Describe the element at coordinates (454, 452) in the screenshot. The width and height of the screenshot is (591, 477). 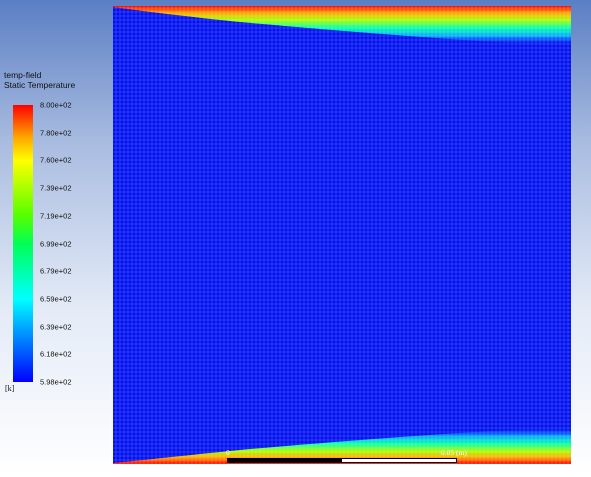
I see `scale-end-label: 0.05 (m)` at that location.